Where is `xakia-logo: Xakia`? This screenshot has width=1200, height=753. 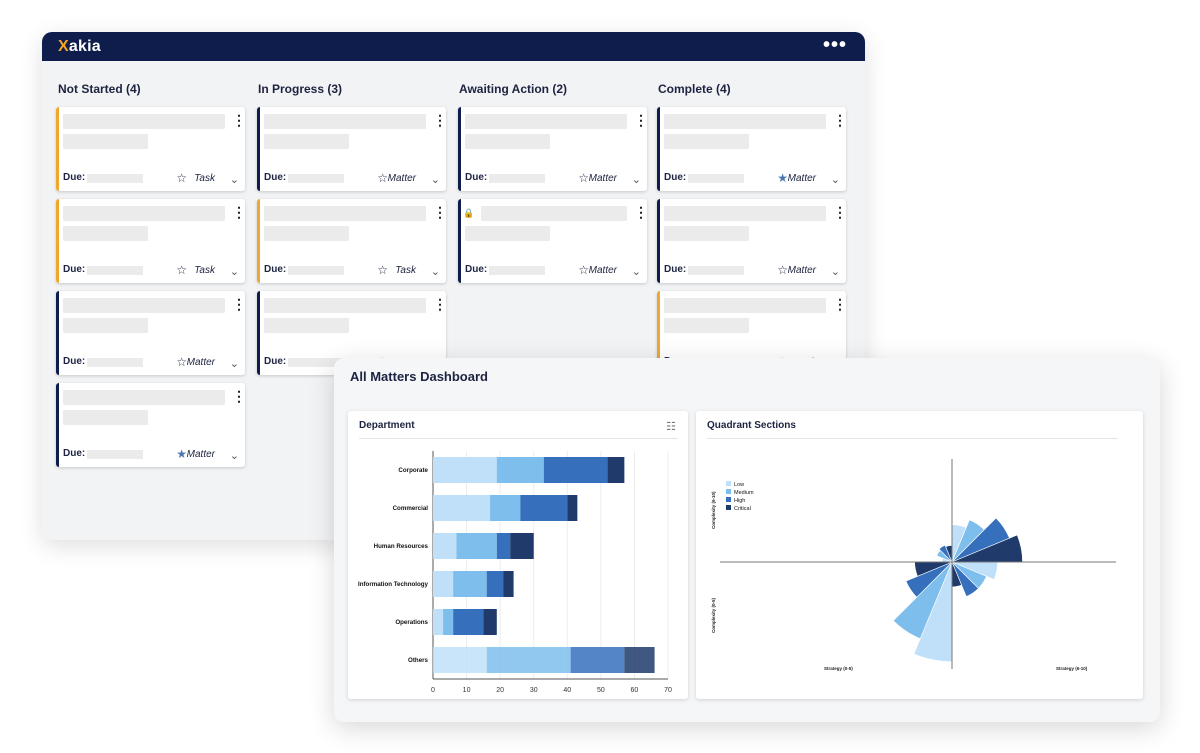 xakia-logo: Xakia is located at coordinates (79, 47).